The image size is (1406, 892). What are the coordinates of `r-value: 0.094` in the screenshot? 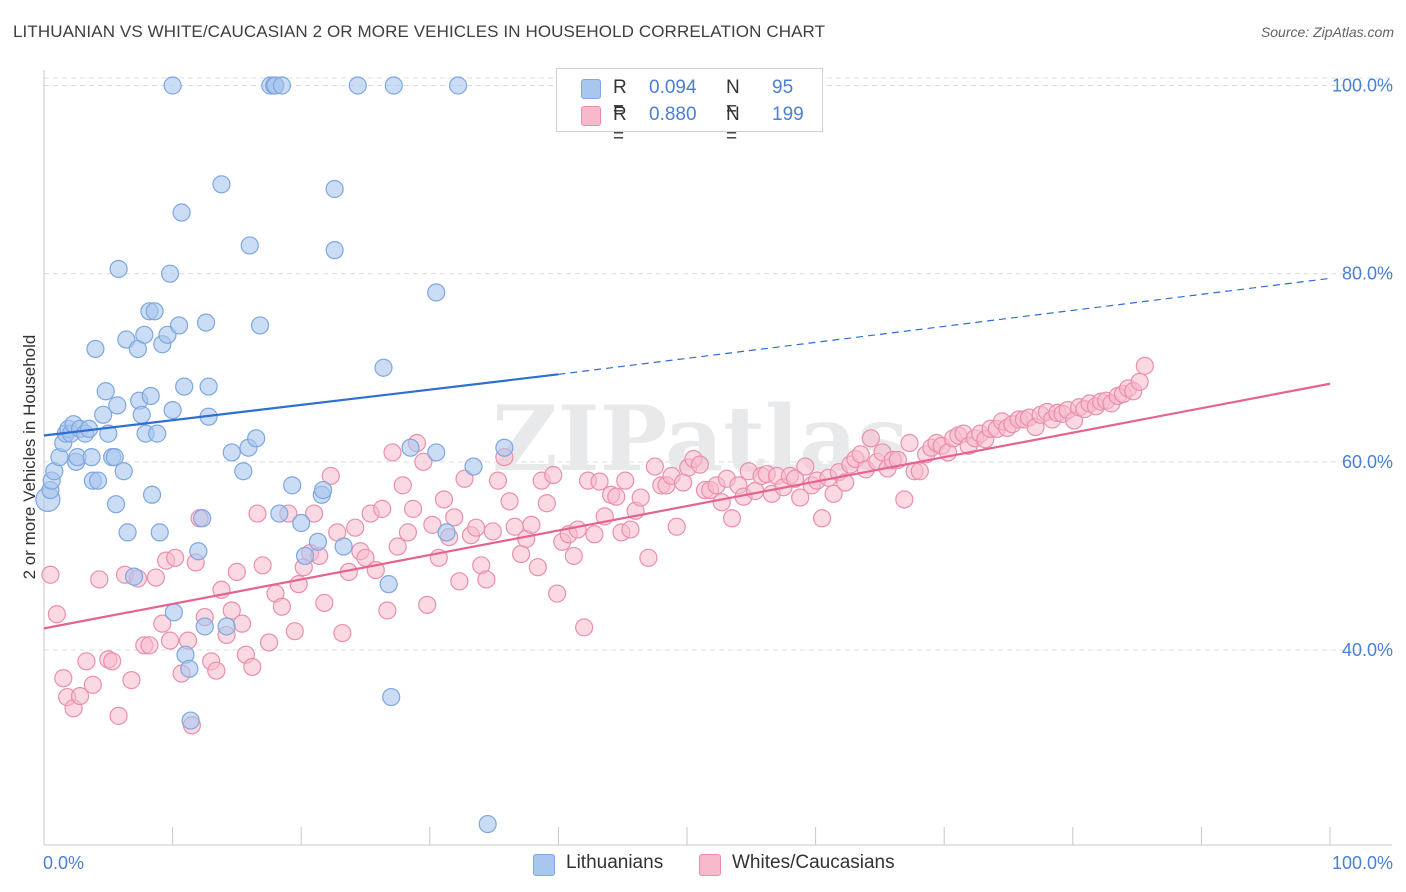 It's located at (673, 87).